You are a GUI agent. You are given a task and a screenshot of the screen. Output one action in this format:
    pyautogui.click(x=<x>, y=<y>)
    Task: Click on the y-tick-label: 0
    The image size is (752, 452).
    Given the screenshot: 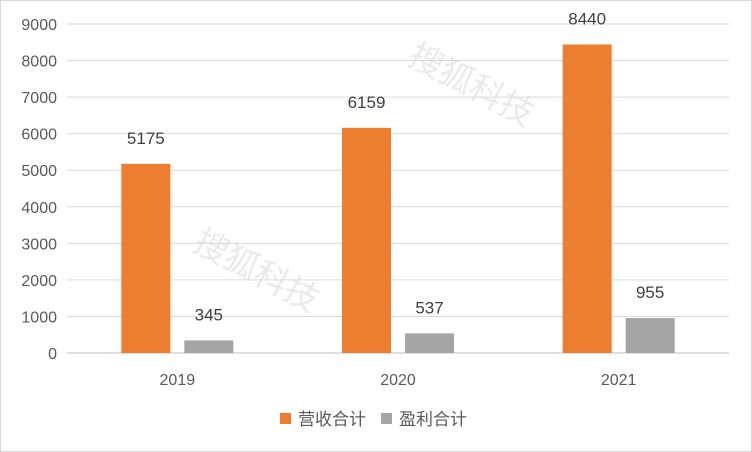 What is the action you would take?
    pyautogui.click(x=52, y=354)
    